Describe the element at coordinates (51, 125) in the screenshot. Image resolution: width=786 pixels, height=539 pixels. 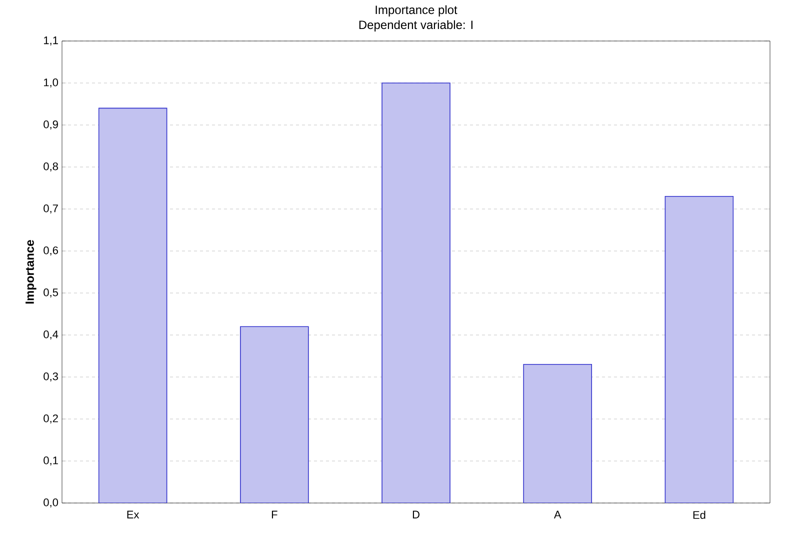
I see `y-tick-label: 0,9` at that location.